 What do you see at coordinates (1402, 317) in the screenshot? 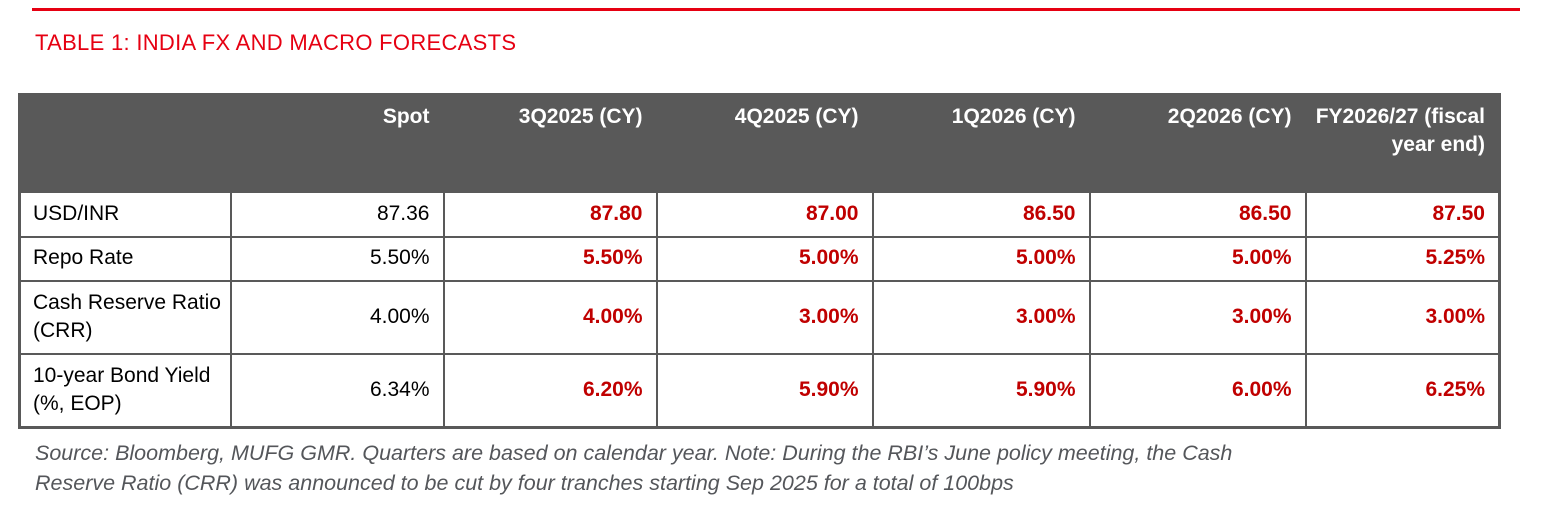
I see `cell-crr-fy2026-27: 3.00%` at bounding box center [1402, 317].